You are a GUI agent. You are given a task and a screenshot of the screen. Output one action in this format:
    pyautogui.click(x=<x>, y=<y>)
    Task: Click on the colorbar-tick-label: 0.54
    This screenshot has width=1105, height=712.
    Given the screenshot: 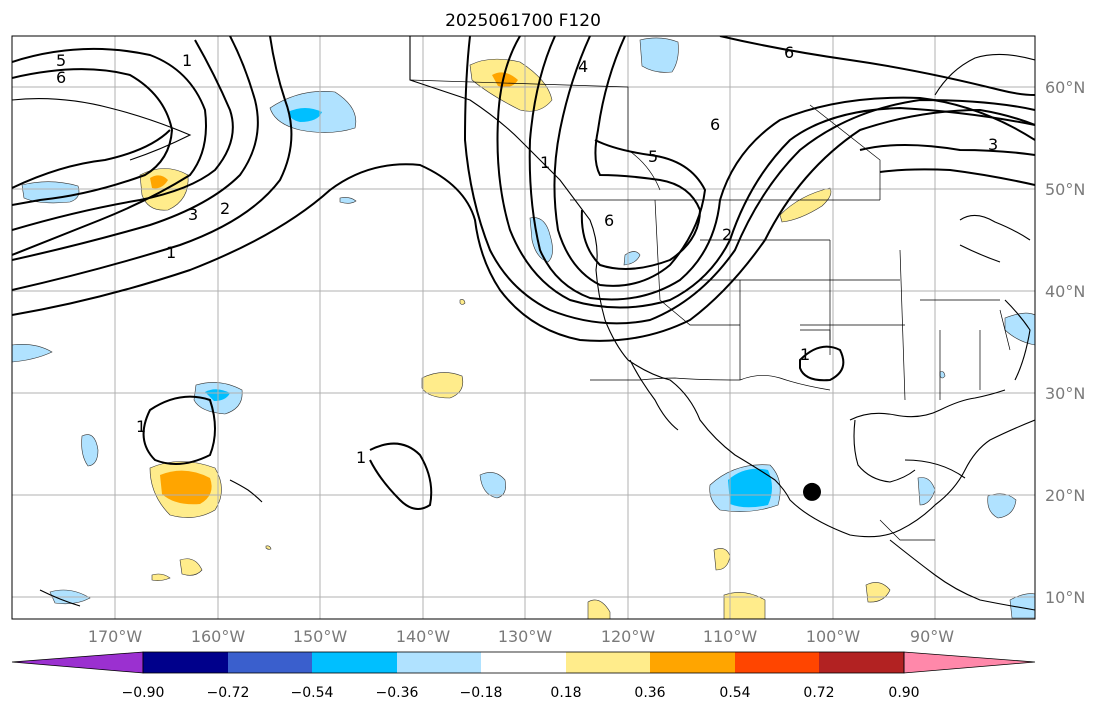 What is the action you would take?
    pyautogui.click(x=734, y=693)
    